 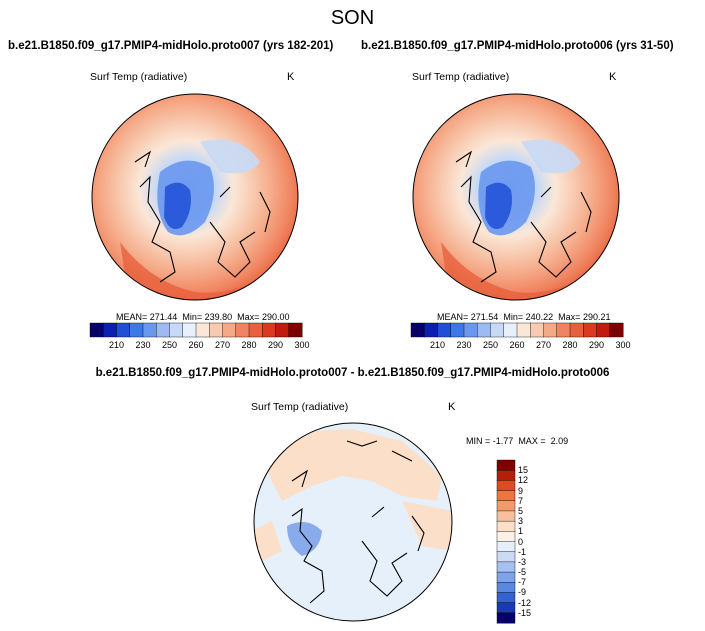 I want to click on panel1-map-border, so click(x=195, y=197).